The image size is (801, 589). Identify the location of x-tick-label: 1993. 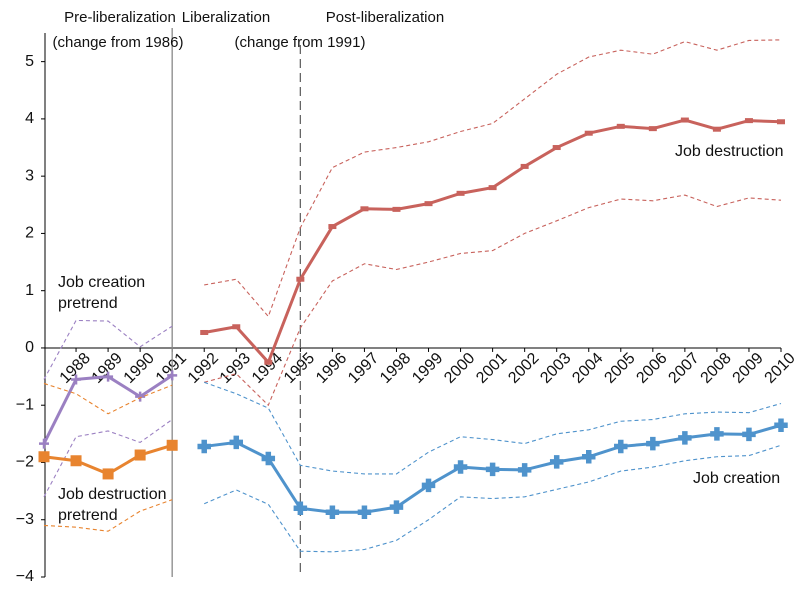
(235, 368).